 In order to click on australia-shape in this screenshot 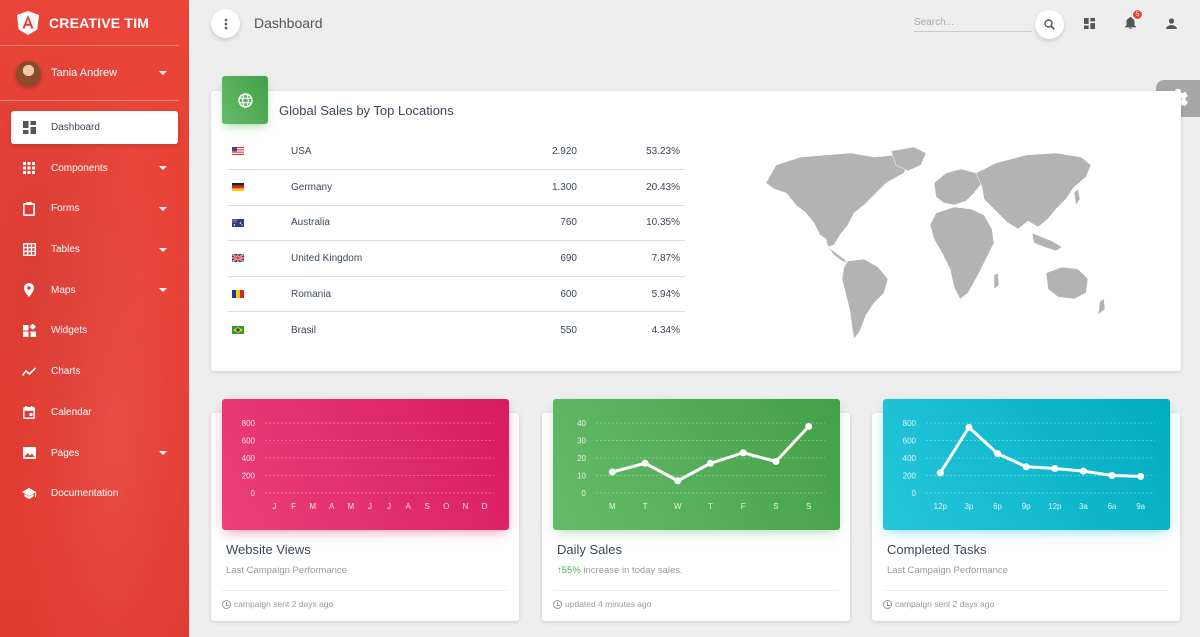, I will do `click(1067, 283)`.